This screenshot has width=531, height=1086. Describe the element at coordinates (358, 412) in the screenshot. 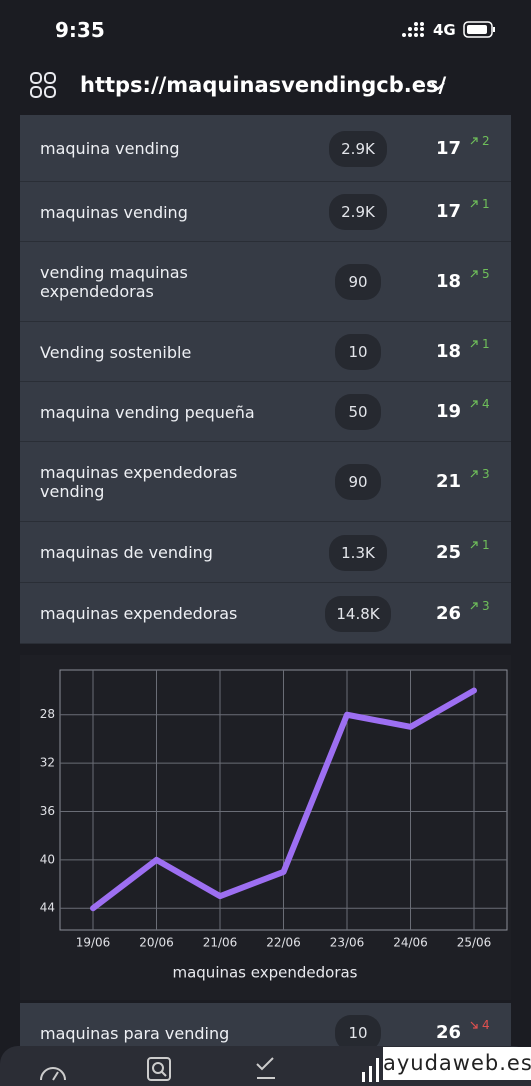

I see `search-volume: 50` at that location.